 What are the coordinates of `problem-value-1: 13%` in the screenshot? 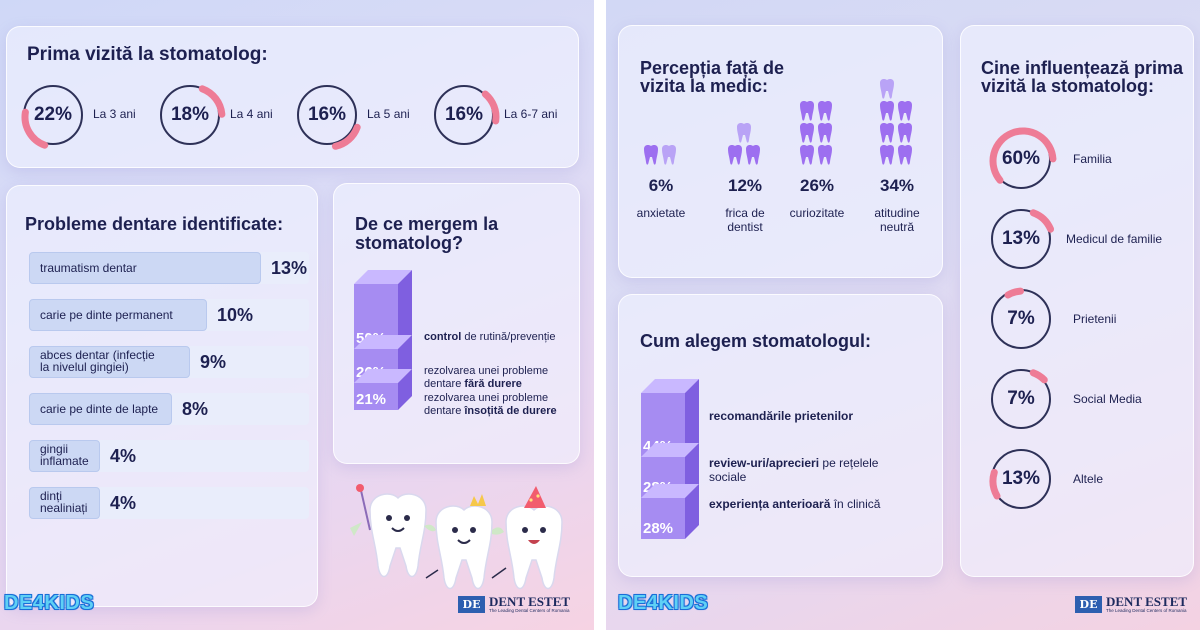 It's located at (289, 268).